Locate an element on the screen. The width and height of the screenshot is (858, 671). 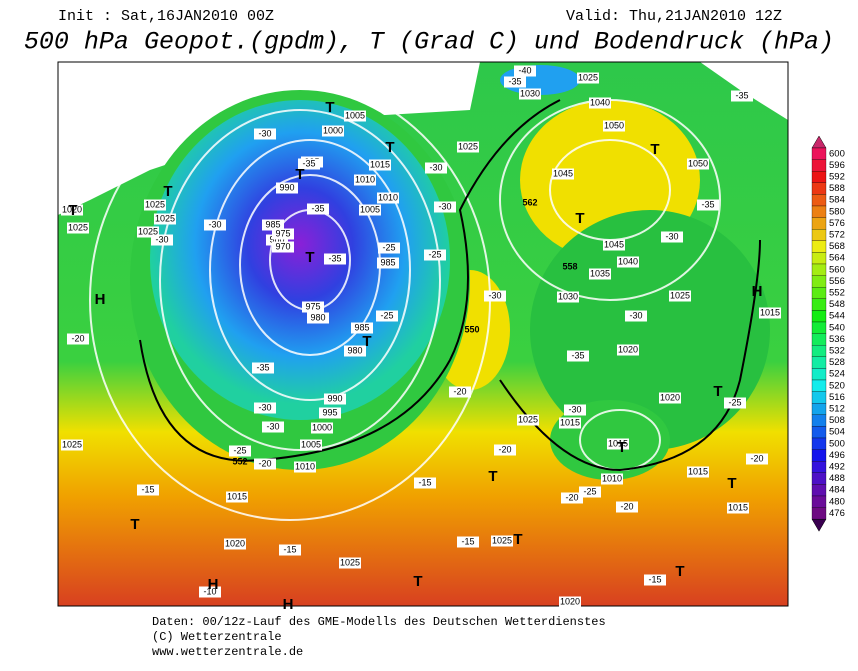
isobar-label: 975 is located at coordinates (312, 306).